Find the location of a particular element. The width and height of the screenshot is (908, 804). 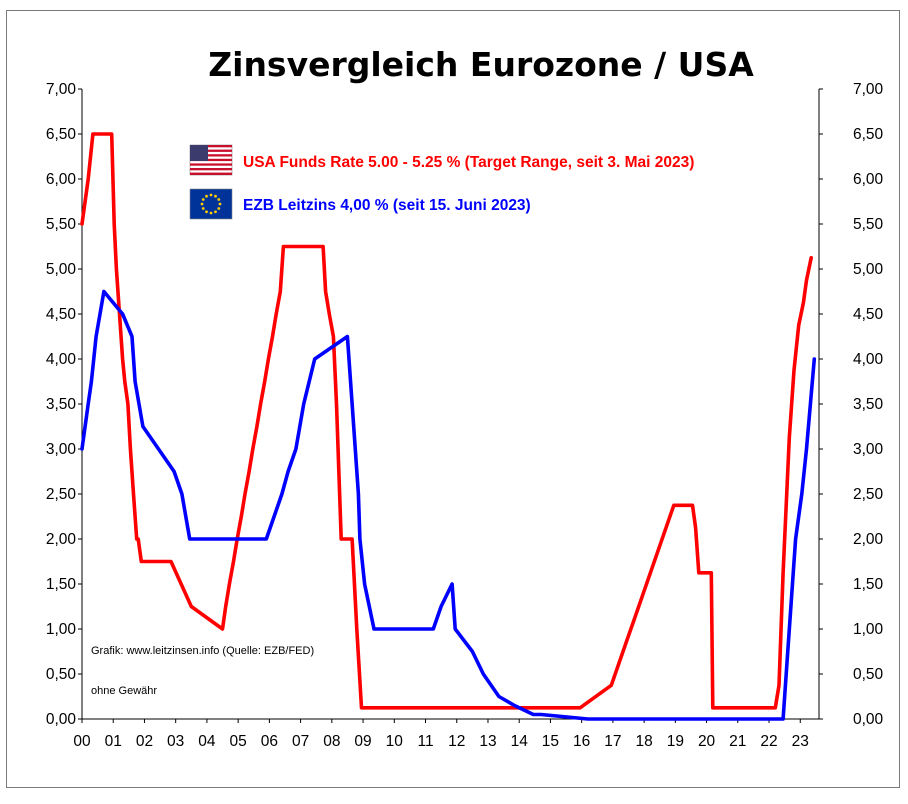

y-tick-label-left: 7,00 is located at coordinates (61, 89).